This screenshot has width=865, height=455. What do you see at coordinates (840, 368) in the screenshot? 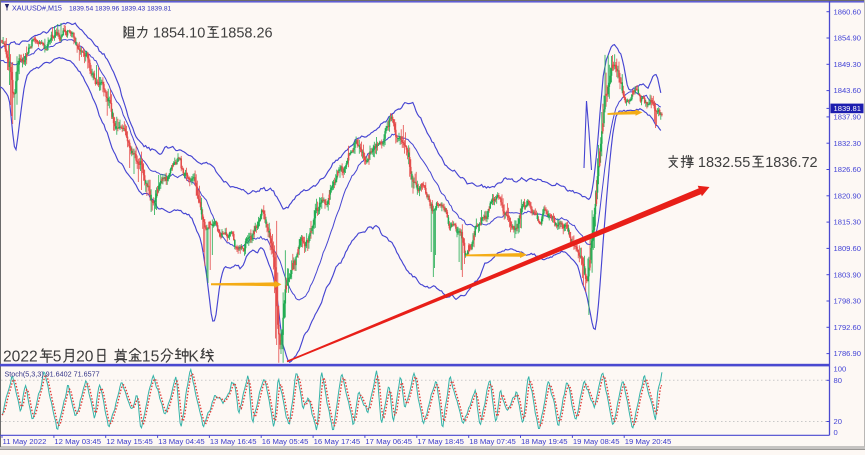
I see `svg-text: 100` at bounding box center [840, 368].